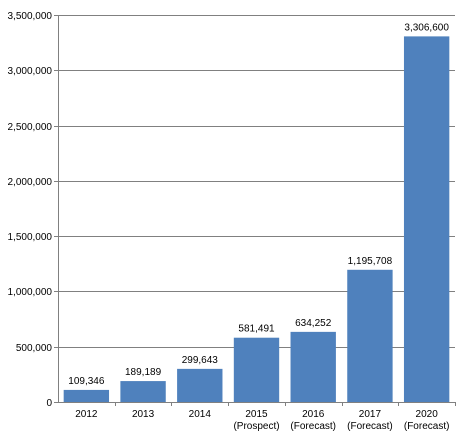  Describe the element at coordinates (30, 292) in the screenshot. I see `y-tick-label: 1,000,000` at that location.